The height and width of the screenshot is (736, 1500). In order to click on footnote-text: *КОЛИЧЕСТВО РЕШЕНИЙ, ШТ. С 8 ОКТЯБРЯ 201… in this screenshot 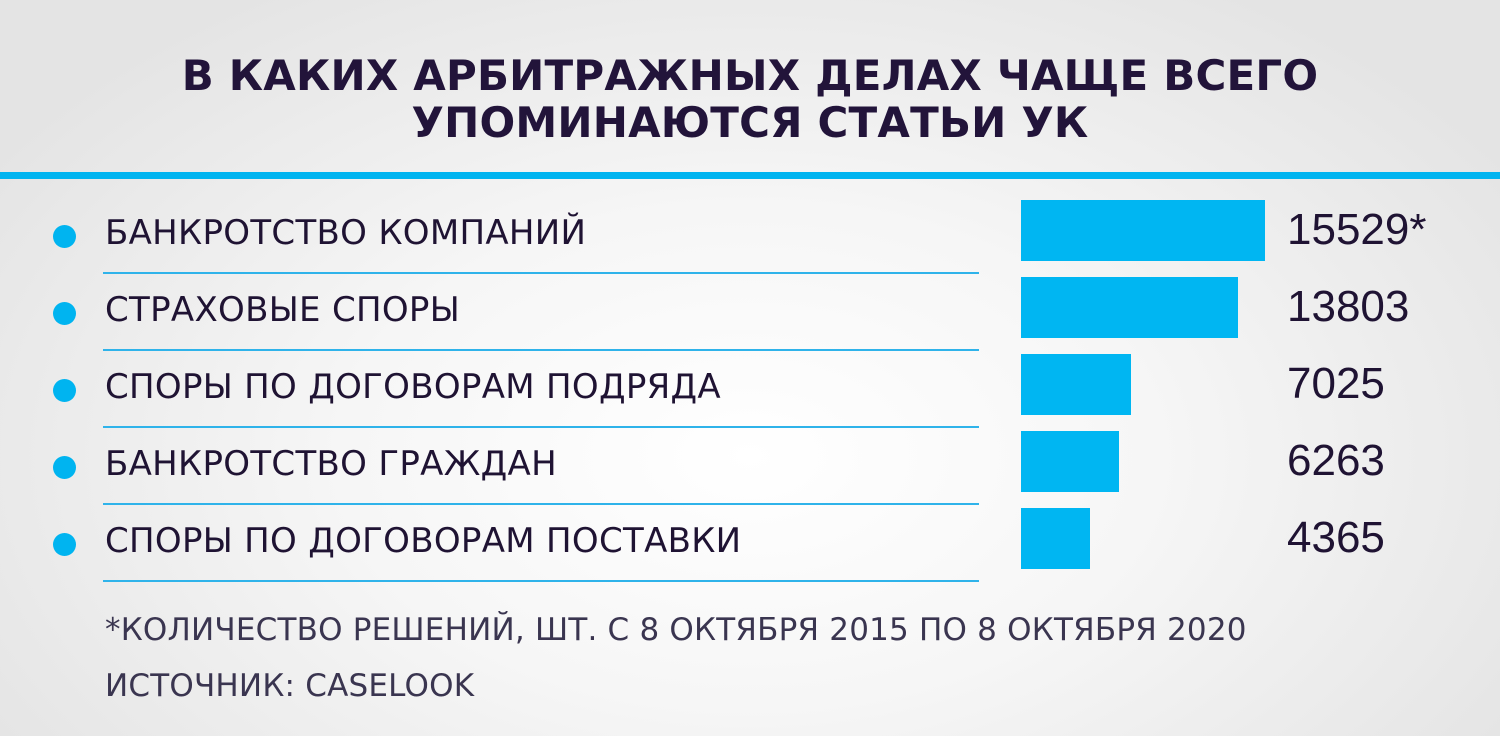, I will do `click(676, 630)`.